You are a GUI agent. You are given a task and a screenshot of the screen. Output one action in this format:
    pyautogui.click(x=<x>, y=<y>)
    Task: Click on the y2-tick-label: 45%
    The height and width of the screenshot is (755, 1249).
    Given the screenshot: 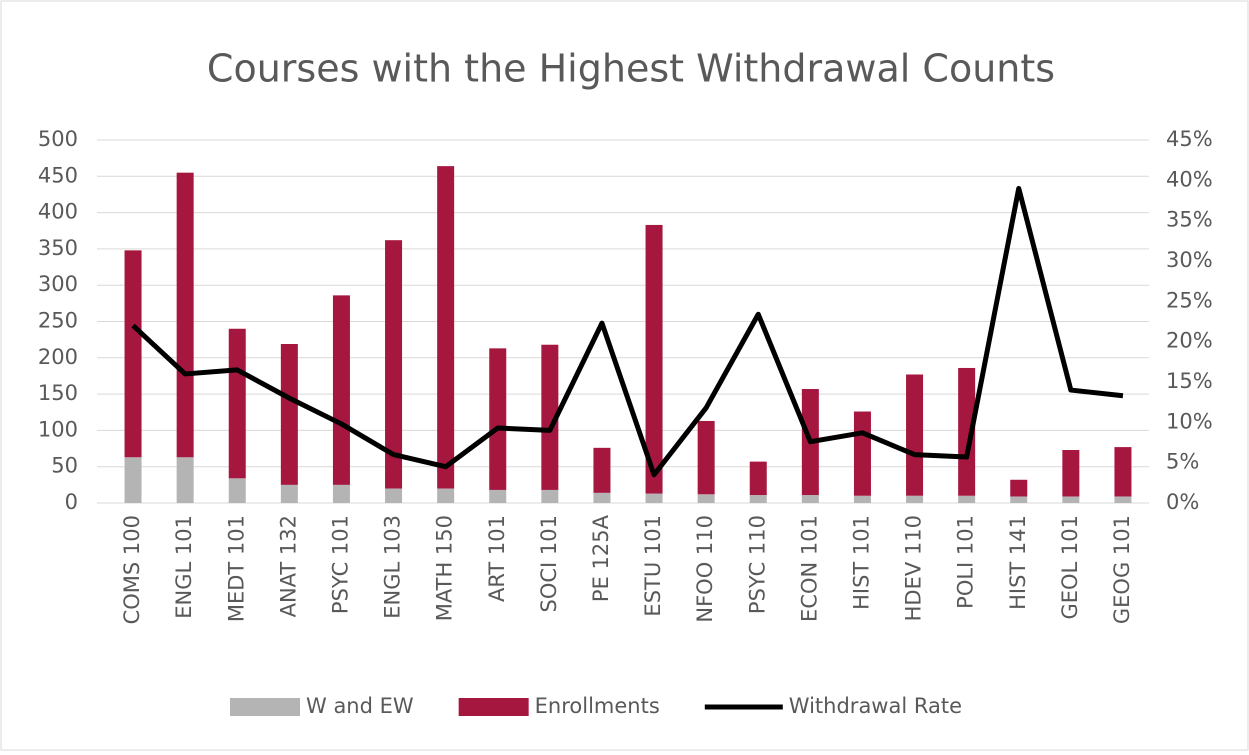 What is the action you would take?
    pyautogui.click(x=1189, y=139)
    